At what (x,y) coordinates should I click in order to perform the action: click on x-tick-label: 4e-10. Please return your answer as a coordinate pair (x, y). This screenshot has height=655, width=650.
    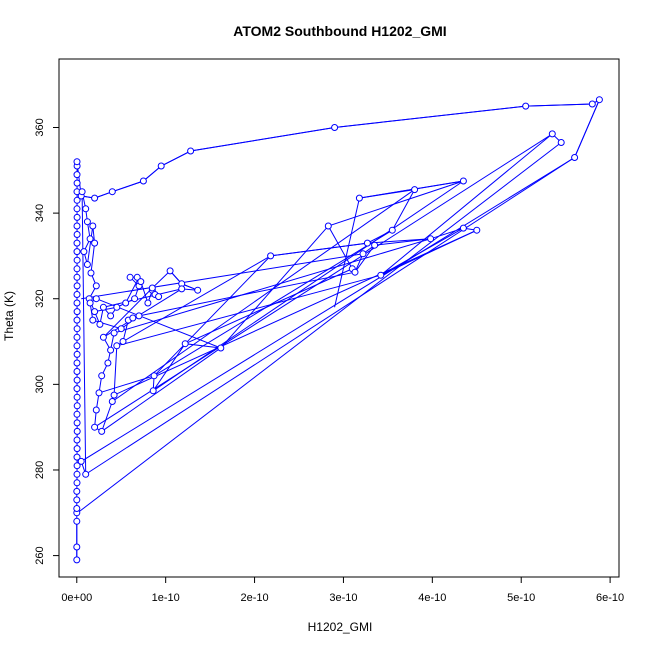
    Looking at the image, I should click on (432, 598).